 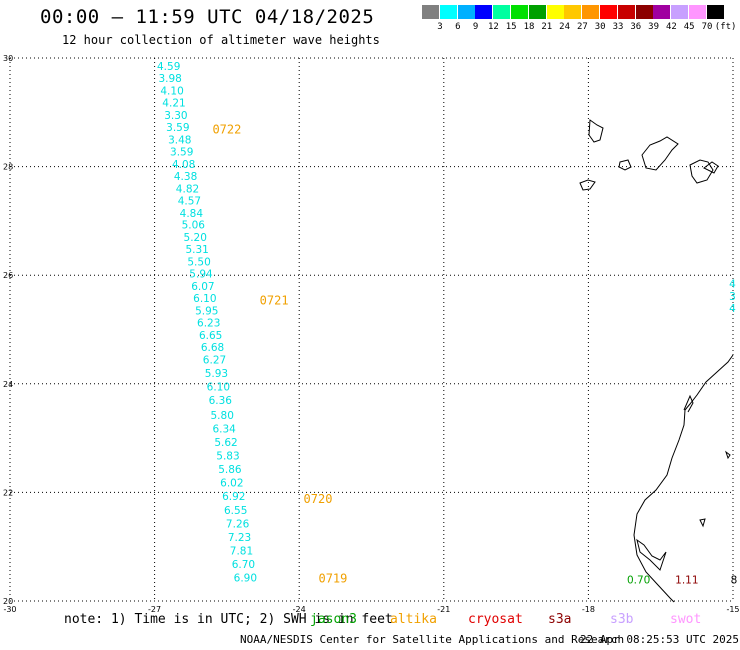 What do you see at coordinates (243, 565) in the screenshot?
I see `track-value-label: 6.70` at bounding box center [243, 565].